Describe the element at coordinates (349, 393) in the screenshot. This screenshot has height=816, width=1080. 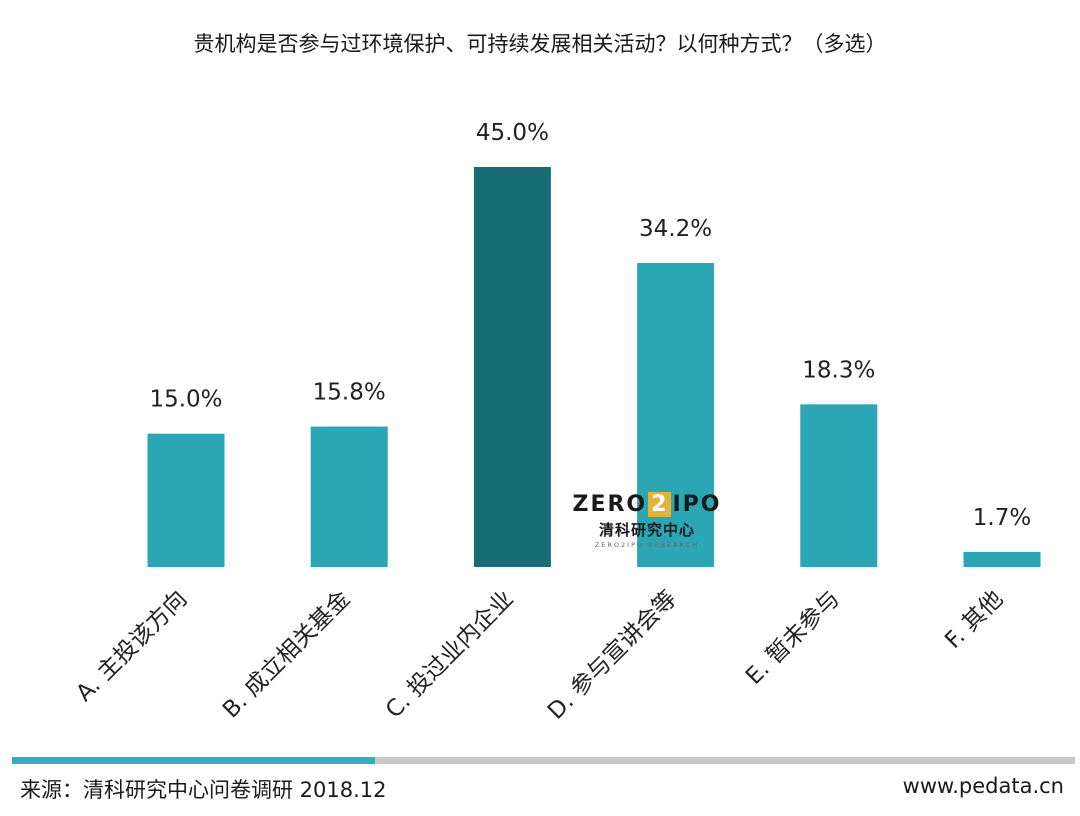
I see `bar-value-label: 15.8%` at that location.